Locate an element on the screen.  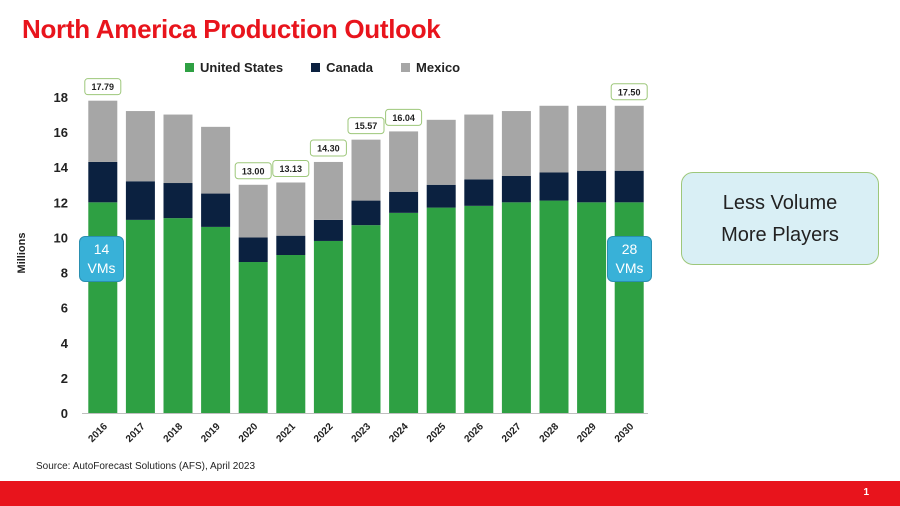
x-tick-label: 2016 is located at coordinates (98, 433).